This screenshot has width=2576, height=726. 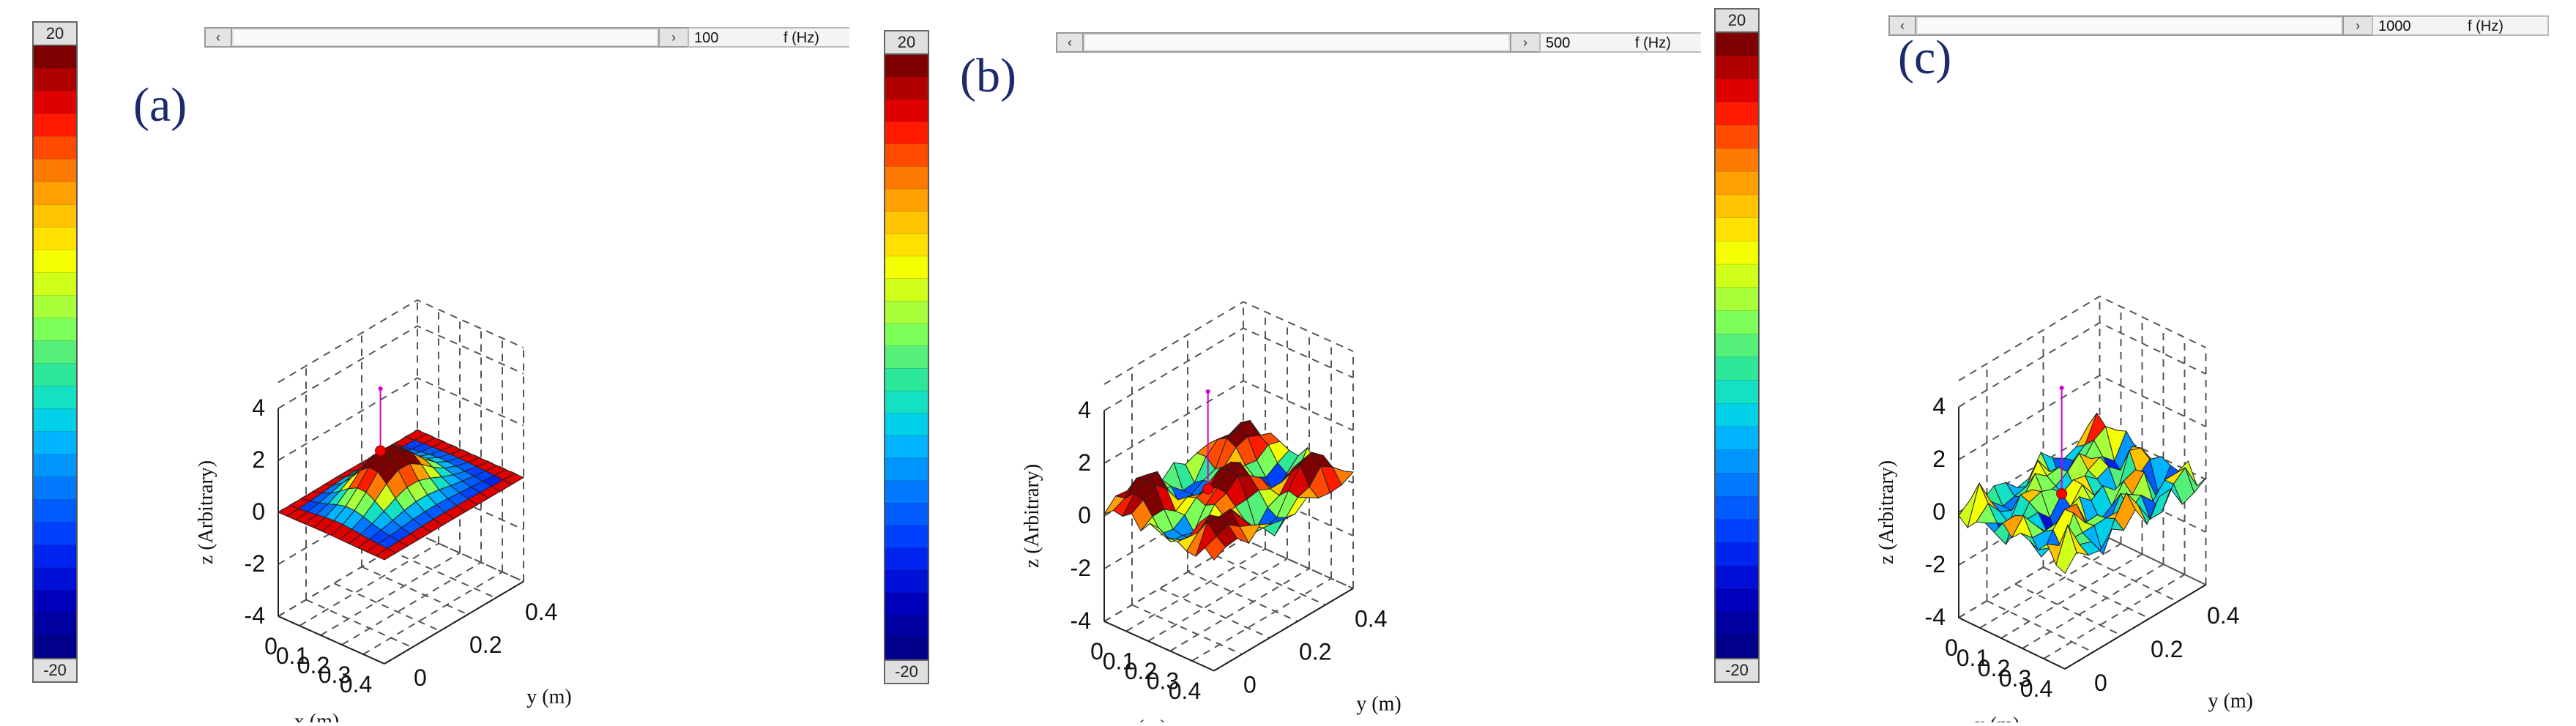 I want to click on source-marker, so click(x=1208, y=442).